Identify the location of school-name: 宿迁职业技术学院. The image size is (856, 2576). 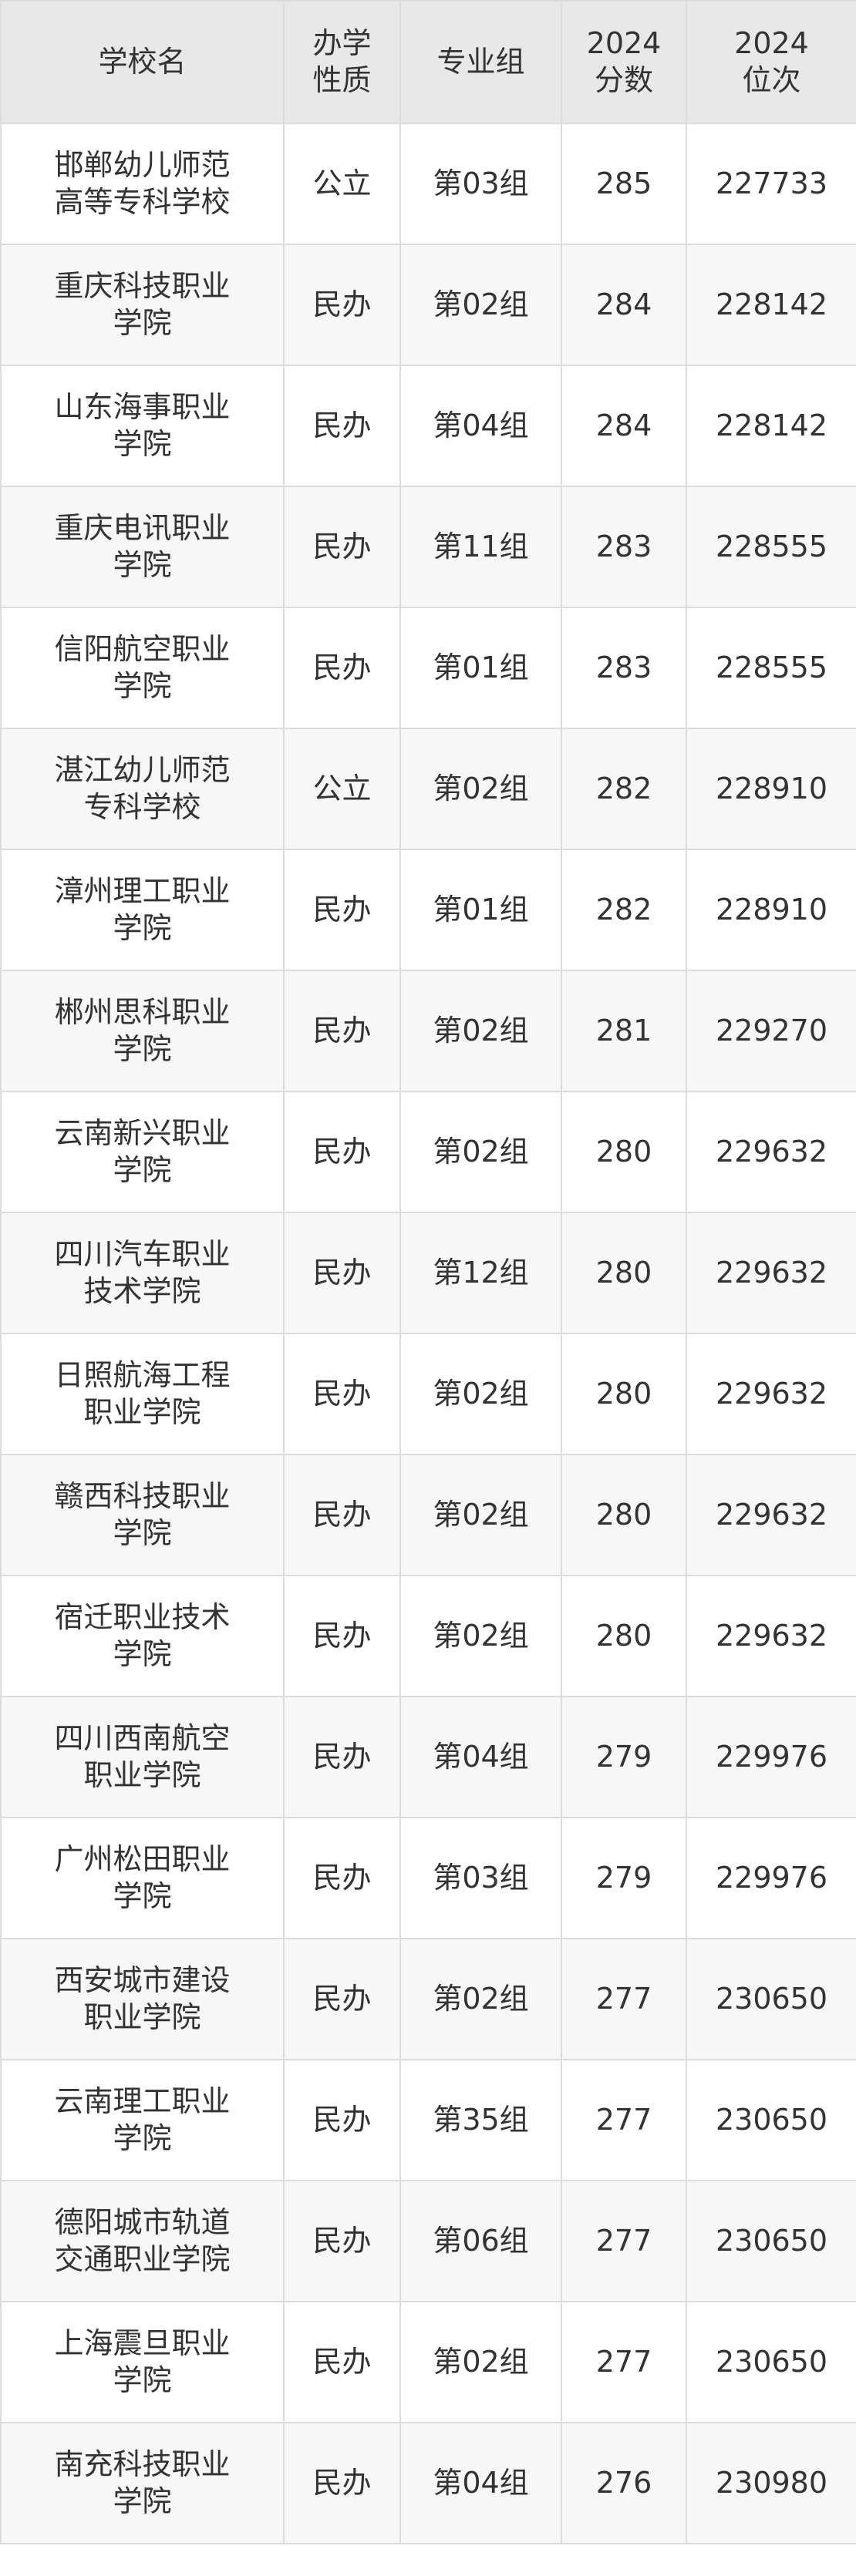
(142, 1635).